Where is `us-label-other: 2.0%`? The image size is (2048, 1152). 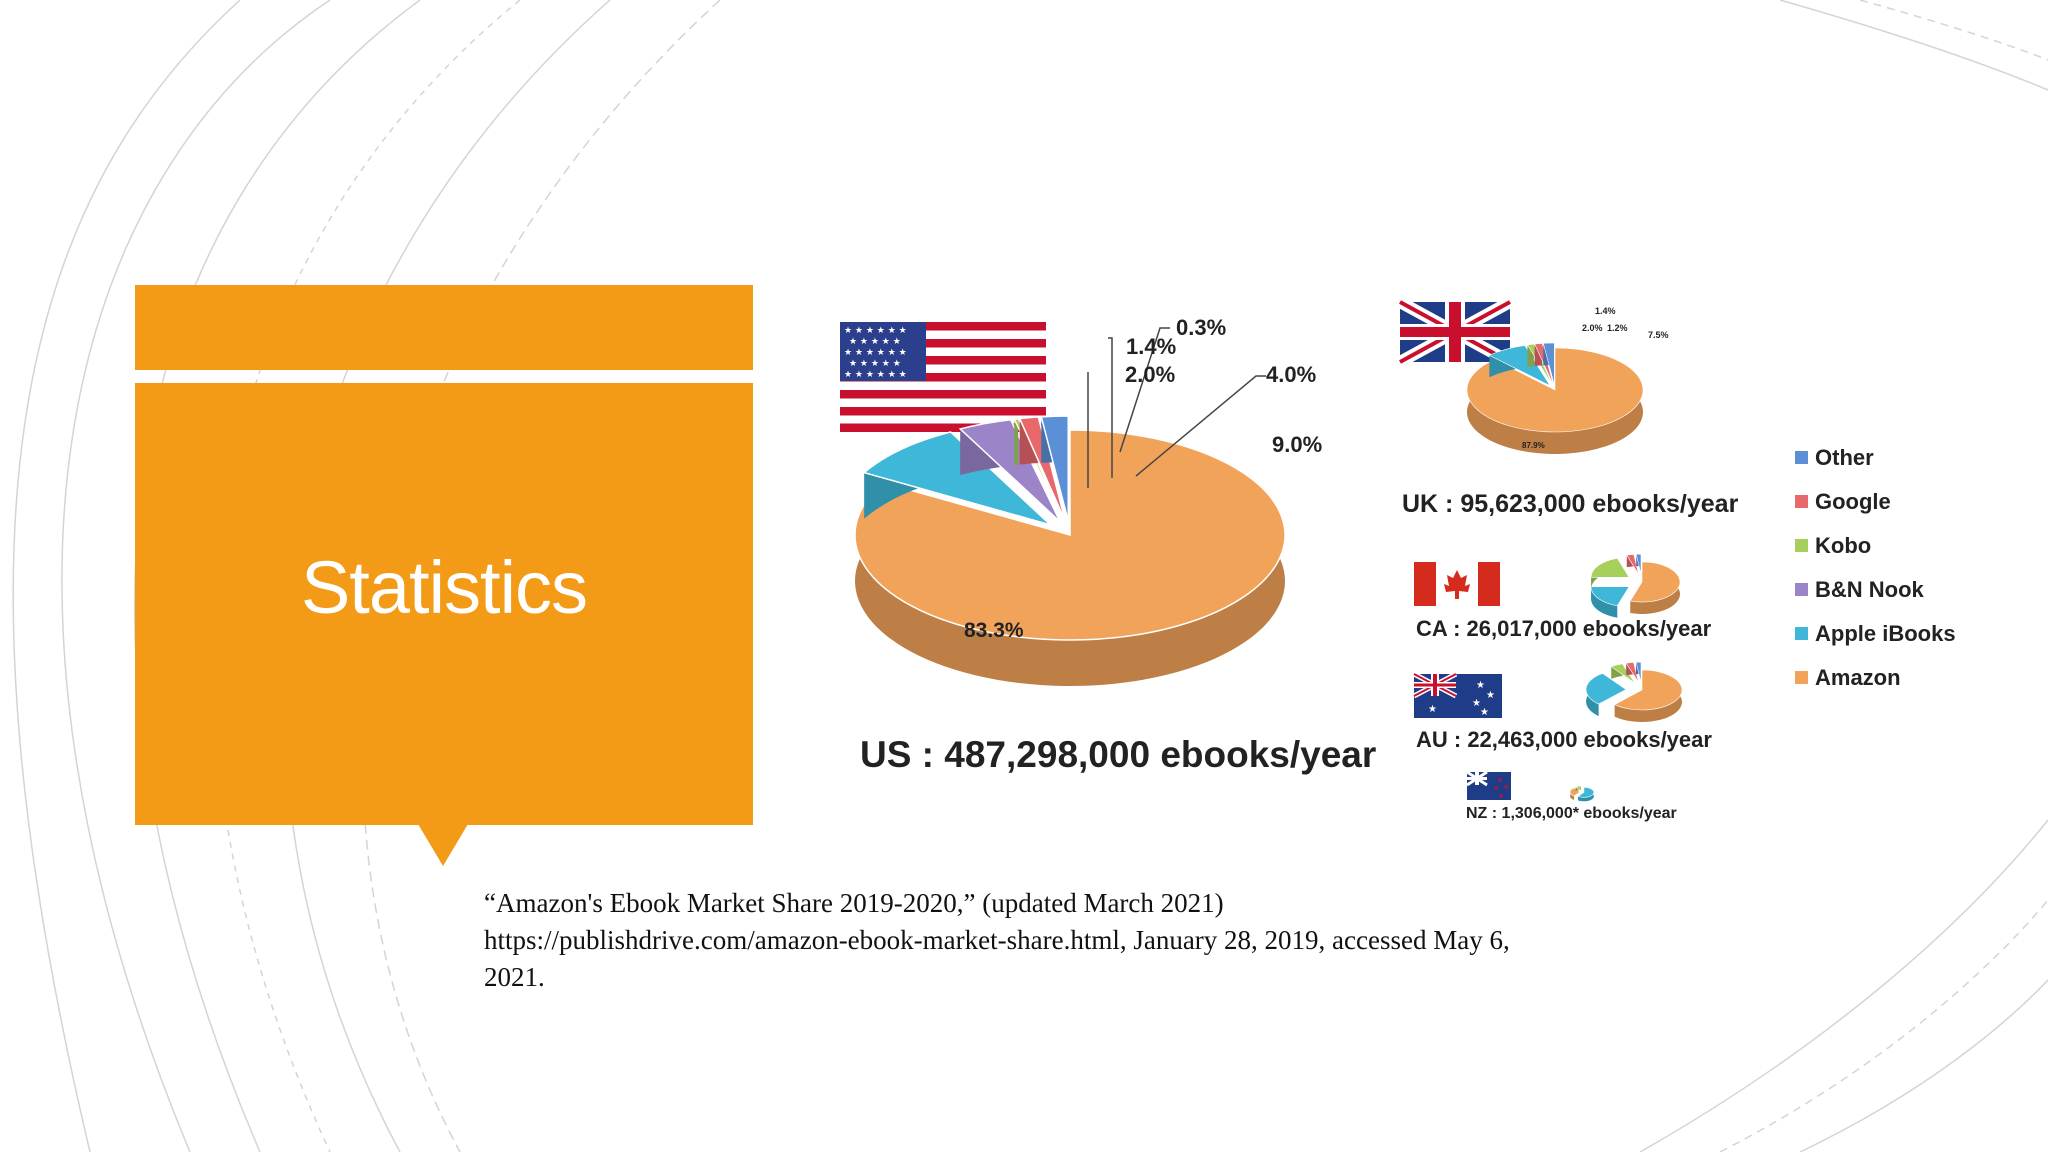
us-label-other: 2.0% is located at coordinates (1150, 374).